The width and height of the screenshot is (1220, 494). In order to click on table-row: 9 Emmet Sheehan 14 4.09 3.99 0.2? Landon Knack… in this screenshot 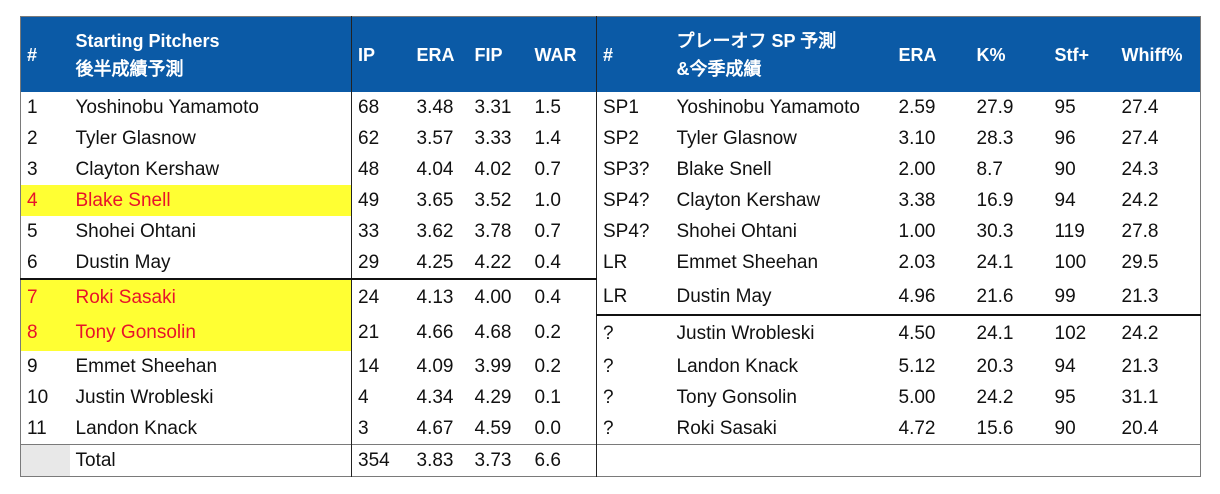, I will do `click(611, 366)`.